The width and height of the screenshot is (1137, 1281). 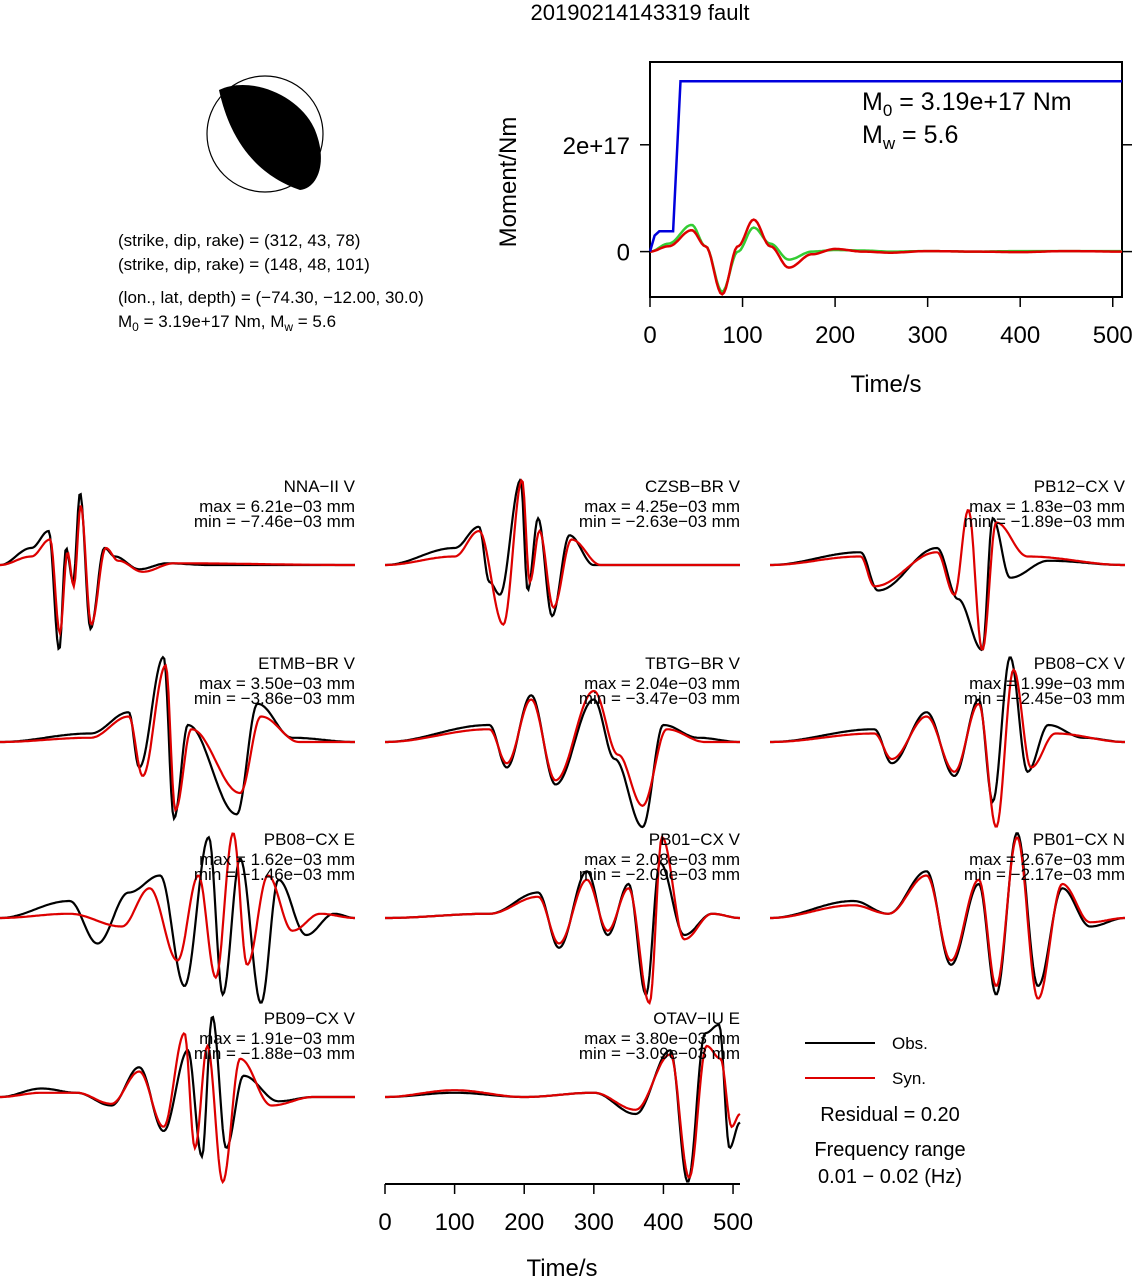 I want to click on station-name: ETMB−BR V, so click(x=306, y=663).